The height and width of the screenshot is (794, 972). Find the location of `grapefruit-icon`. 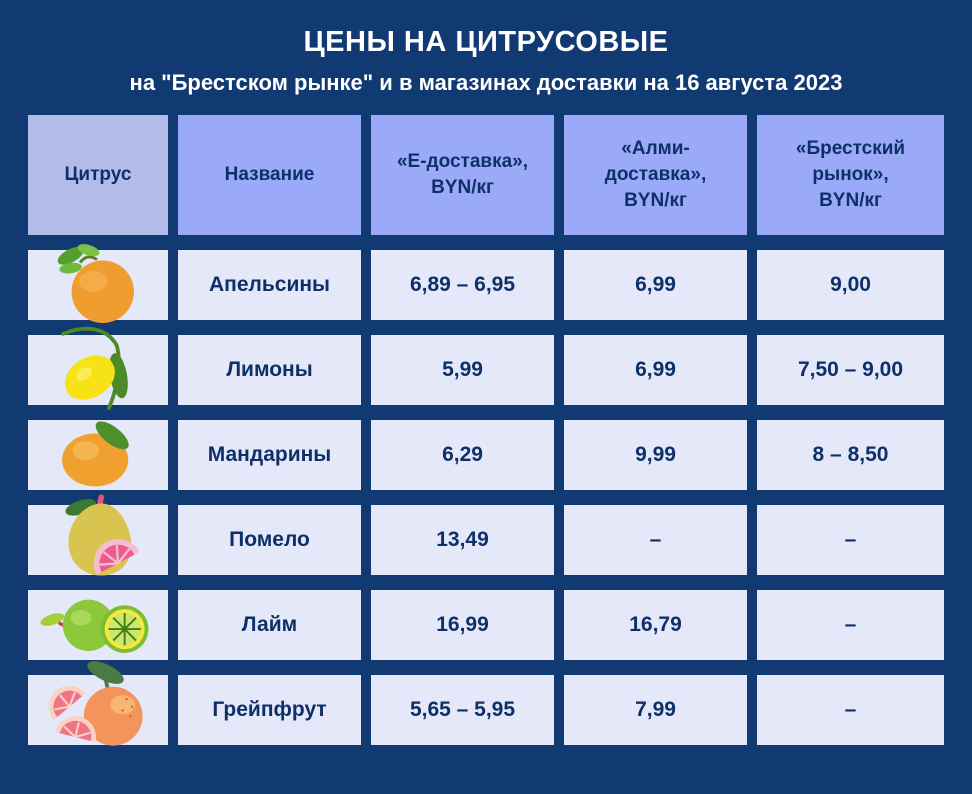

grapefruit-icon is located at coordinates (95, 703).